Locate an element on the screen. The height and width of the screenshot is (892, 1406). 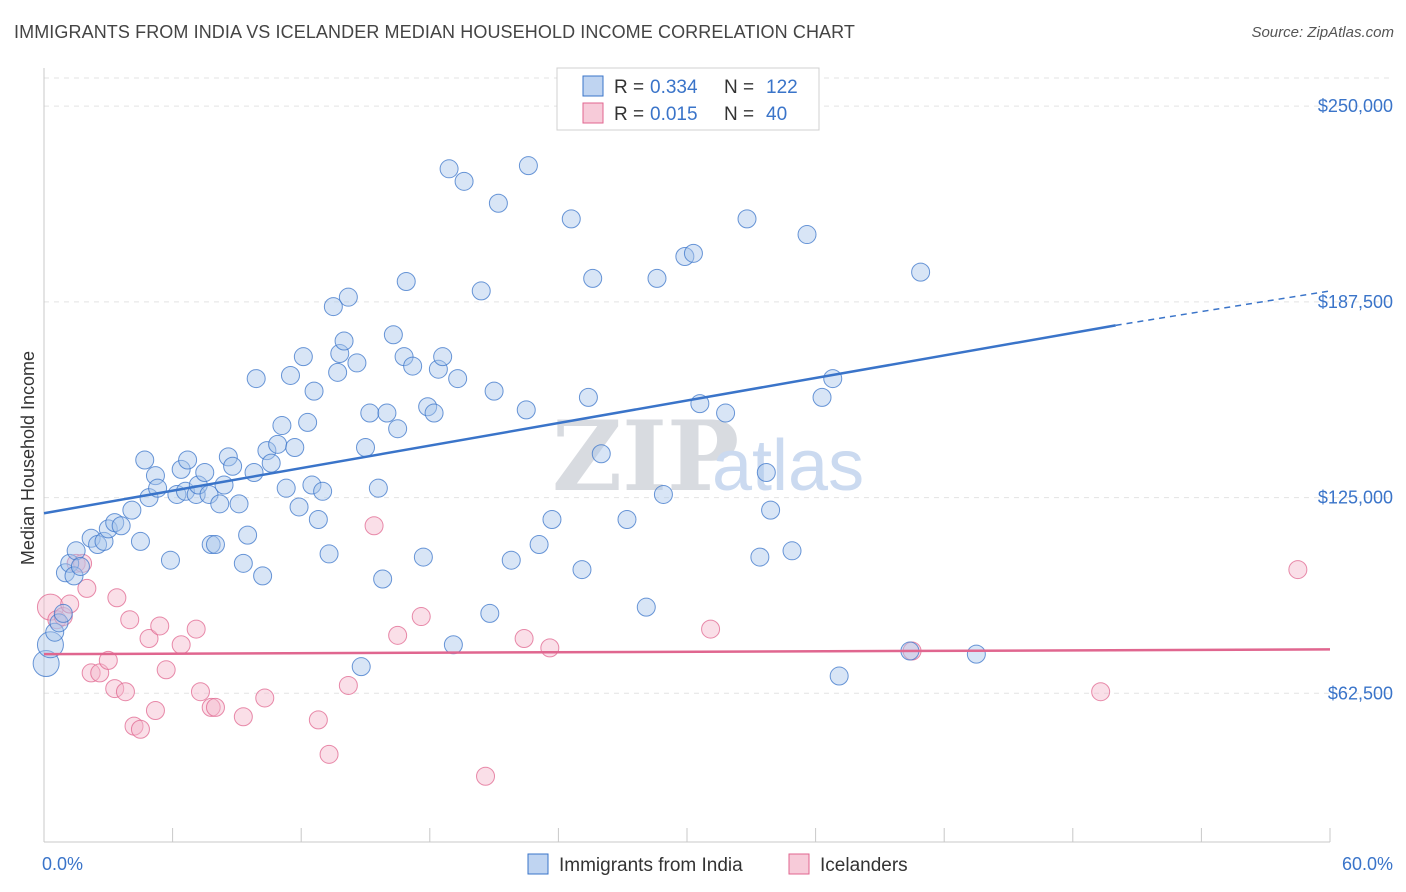
x-tick-label-min: 0.0% is located at coordinates (62, 864).